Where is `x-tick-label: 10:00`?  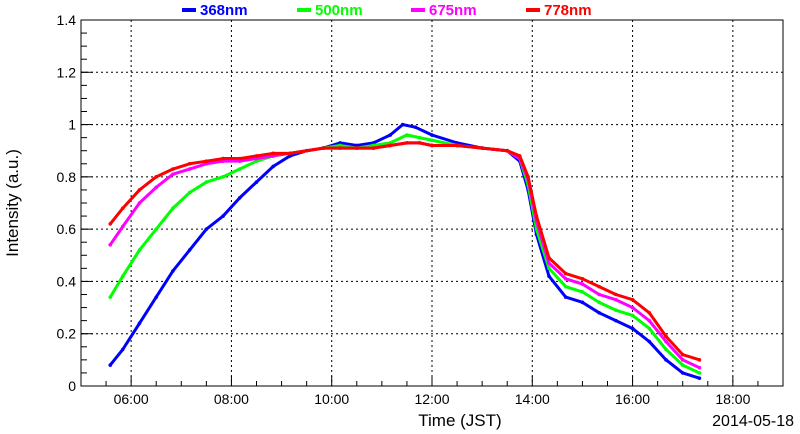
x-tick-label: 10:00 is located at coordinates (331, 399).